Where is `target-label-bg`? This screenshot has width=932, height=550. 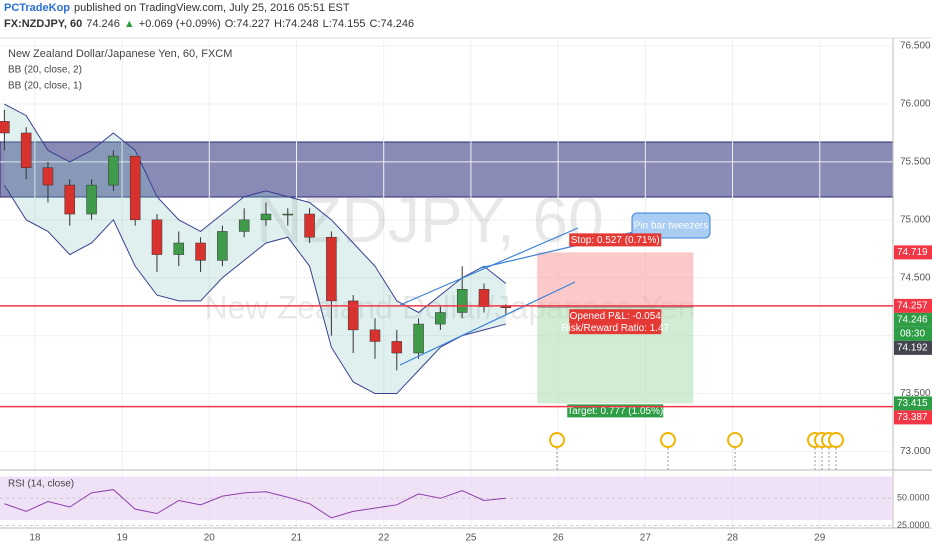
target-label-bg is located at coordinates (615, 411).